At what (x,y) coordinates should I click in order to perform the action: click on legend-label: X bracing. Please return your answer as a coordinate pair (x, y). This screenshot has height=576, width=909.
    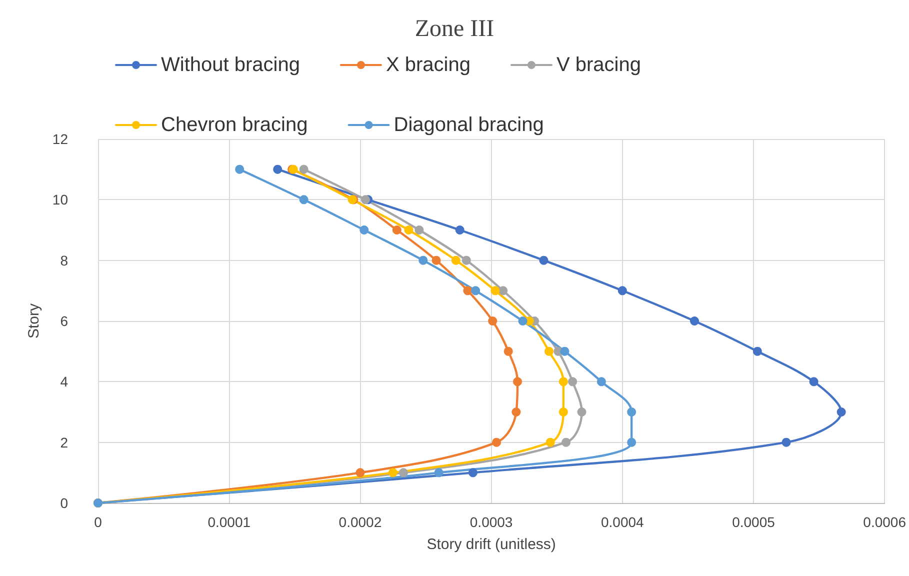
    Looking at the image, I should click on (428, 65).